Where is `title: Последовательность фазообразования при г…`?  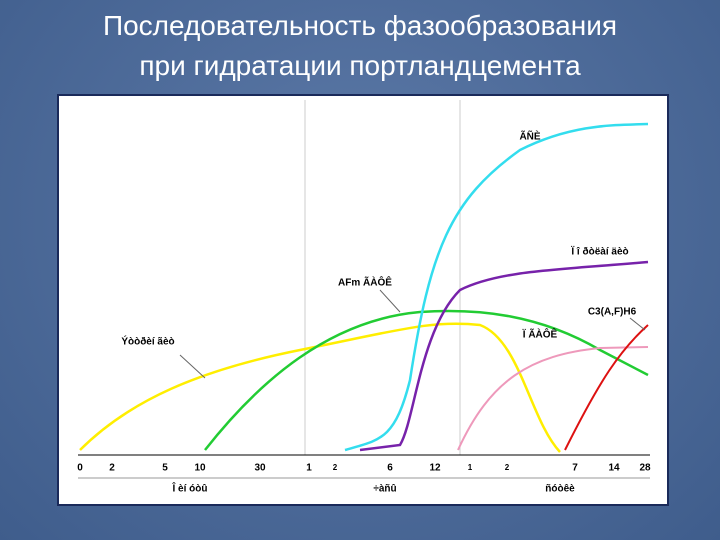 title: Последовательность фазообразования при г… is located at coordinates (360, 46).